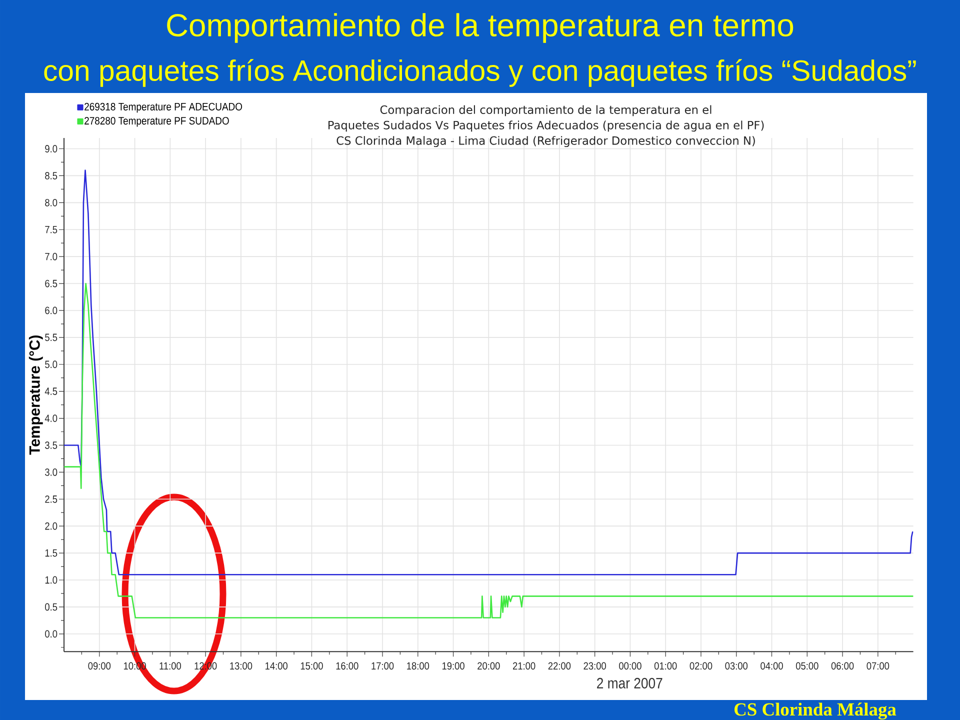  What do you see at coordinates (665, 666) in the screenshot?
I see `x-tick-label: 01:00` at bounding box center [665, 666].